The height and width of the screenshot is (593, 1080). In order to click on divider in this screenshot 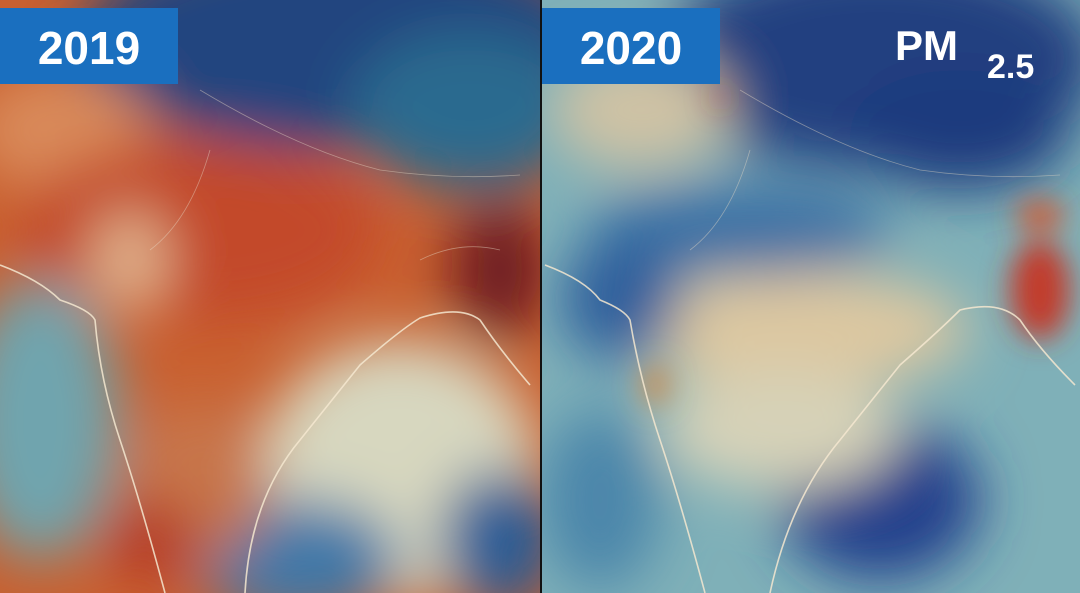, I will do `click(541, 296)`.